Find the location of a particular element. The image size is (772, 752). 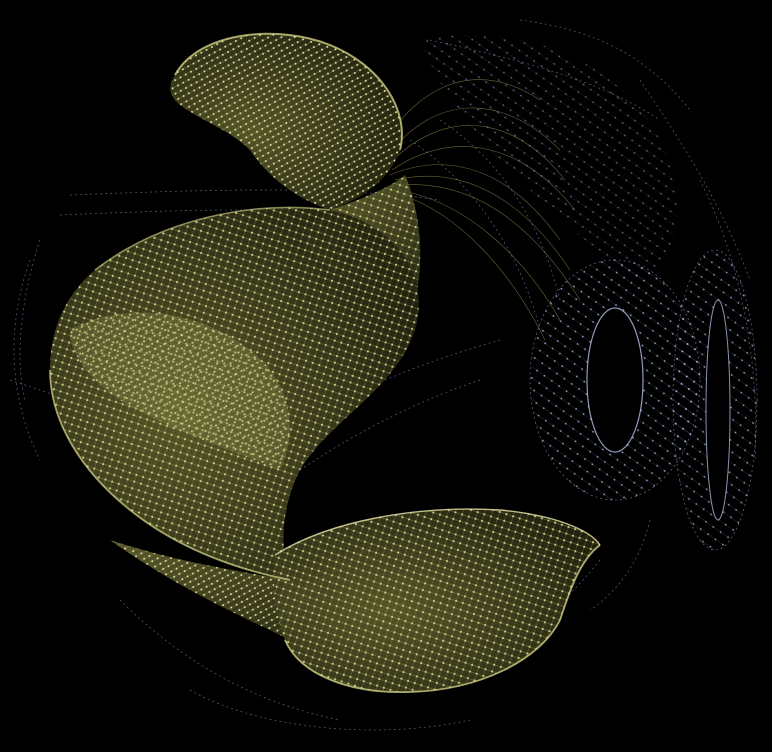

ring-mesh-right is located at coordinates (715, 400).